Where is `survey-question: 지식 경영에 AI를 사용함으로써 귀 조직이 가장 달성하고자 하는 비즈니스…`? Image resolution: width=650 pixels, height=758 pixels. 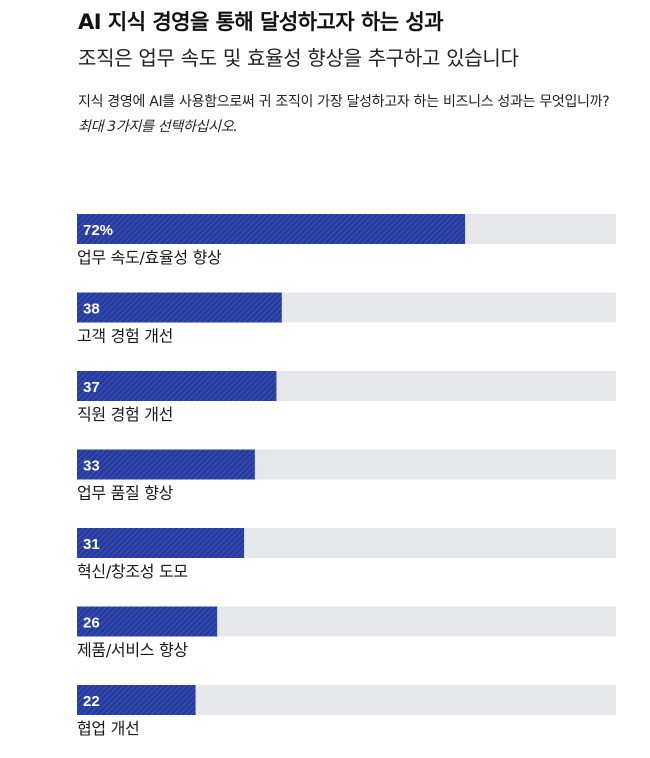 survey-question: 지식 경영에 AI를 사용함으로써 귀 조직이 가장 달성하고자 하는 비즈니스… is located at coordinates (348, 115).